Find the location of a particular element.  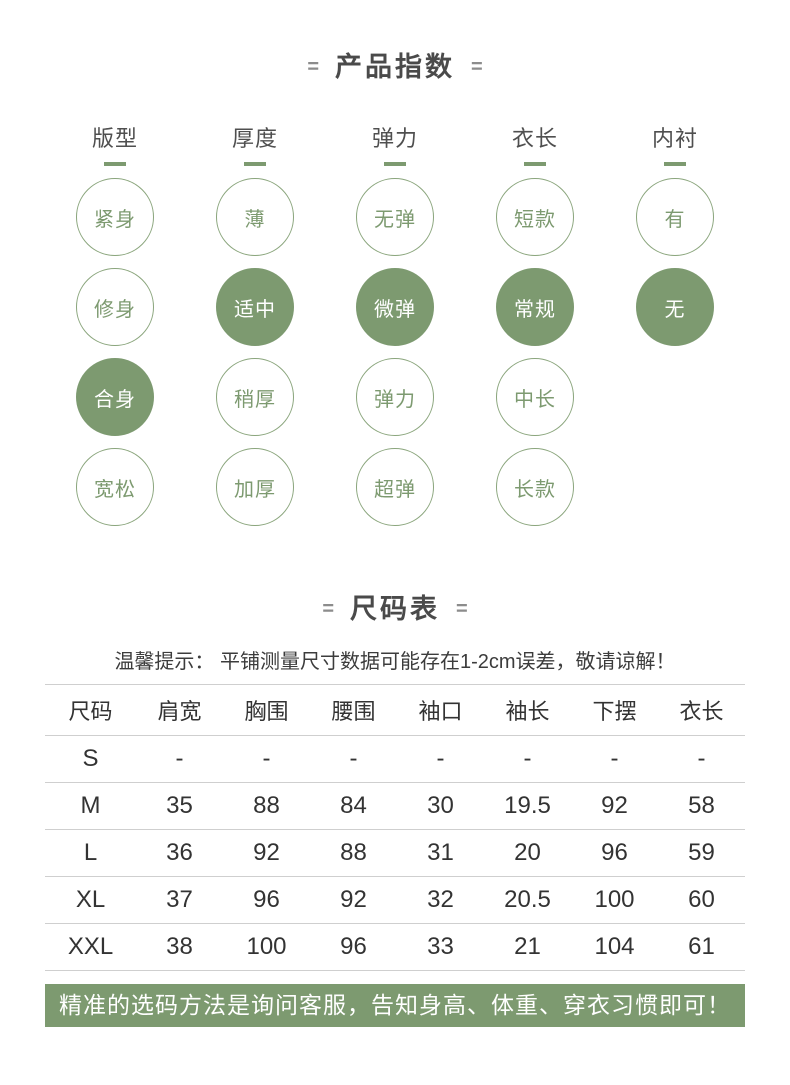

size-label-cell: M is located at coordinates (90, 806).